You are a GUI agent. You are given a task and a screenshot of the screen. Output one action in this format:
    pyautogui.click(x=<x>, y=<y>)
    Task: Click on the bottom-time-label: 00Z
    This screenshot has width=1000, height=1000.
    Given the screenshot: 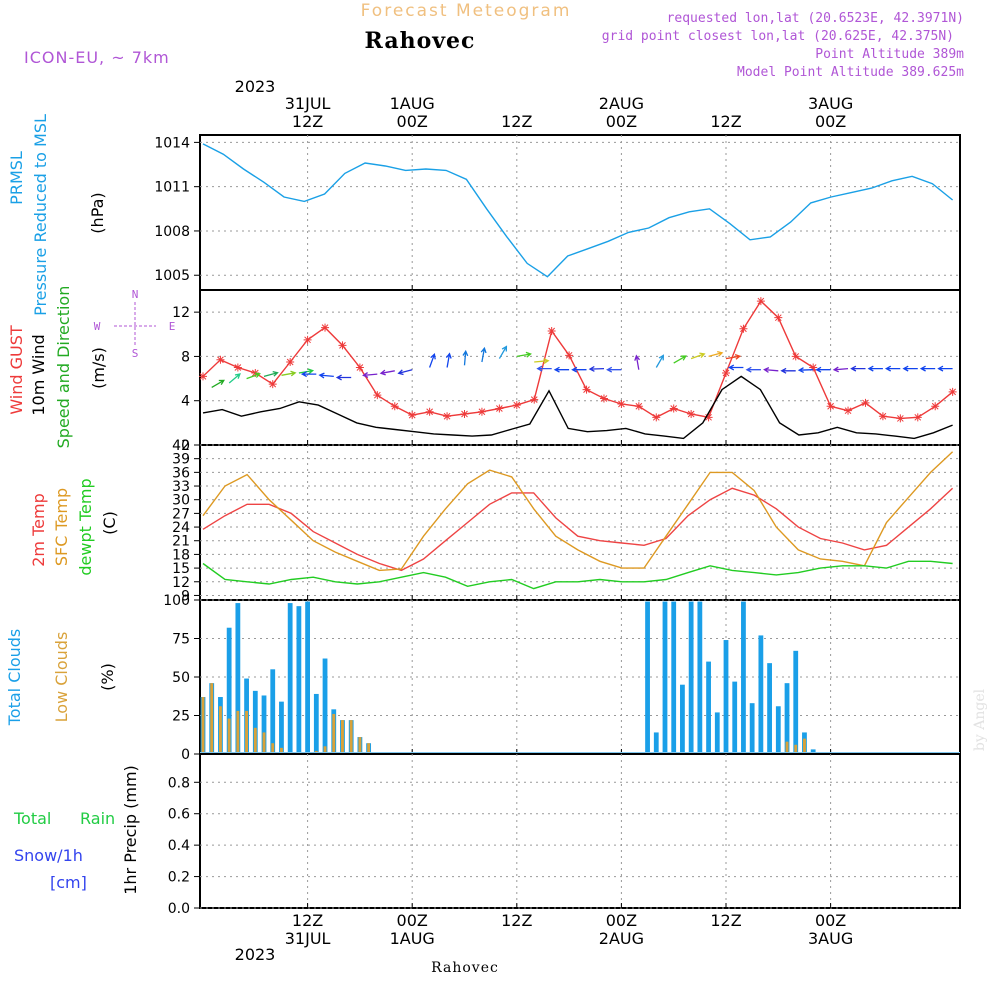 What is the action you would take?
    pyautogui.click(x=621, y=920)
    